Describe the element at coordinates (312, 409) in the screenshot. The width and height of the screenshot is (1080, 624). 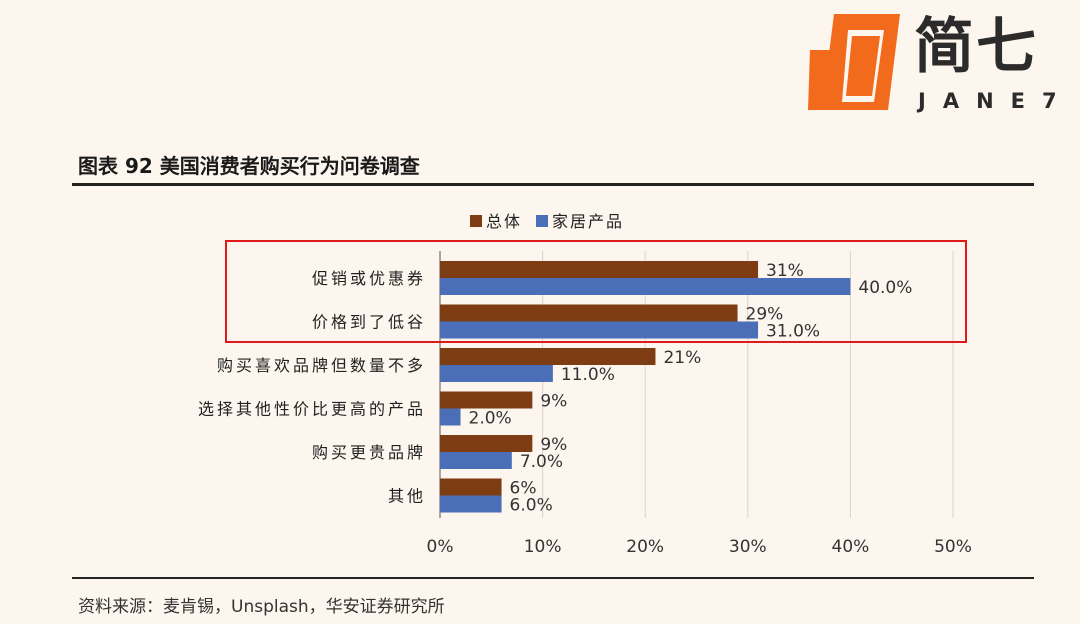
I see `category-label: 选择其他性价比更高的产品` at that location.